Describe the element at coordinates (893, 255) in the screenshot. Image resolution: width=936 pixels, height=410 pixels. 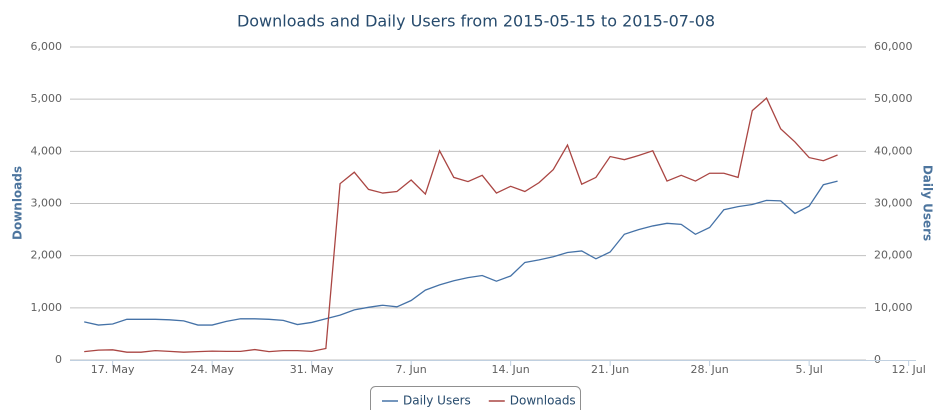
I see `y2-tick-label: 20,000` at that location.